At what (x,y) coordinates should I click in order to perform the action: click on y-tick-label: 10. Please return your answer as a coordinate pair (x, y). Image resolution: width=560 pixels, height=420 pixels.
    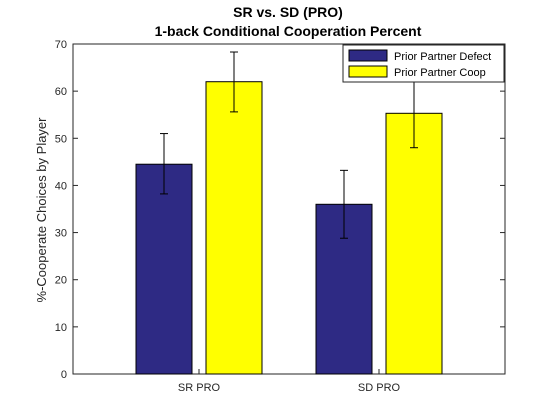
    Looking at the image, I should click on (61, 328).